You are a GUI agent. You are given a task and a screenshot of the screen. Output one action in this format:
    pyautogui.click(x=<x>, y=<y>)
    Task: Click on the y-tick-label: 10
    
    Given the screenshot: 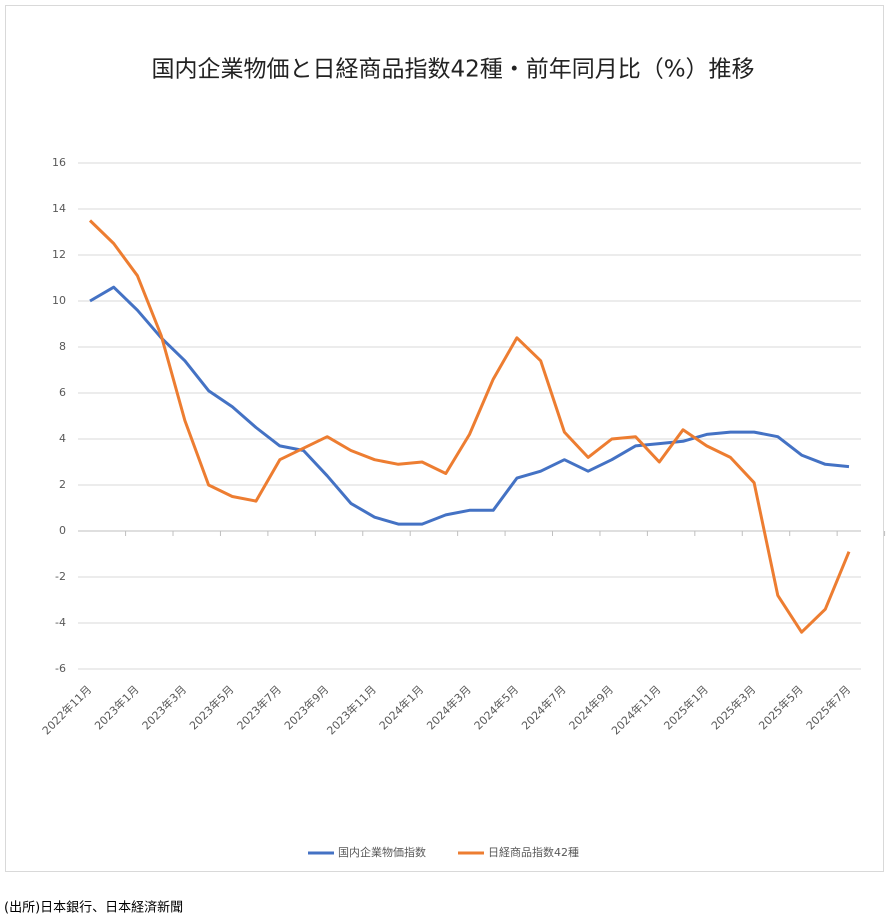 What is the action you would take?
    pyautogui.click(x=59, y=300)
    